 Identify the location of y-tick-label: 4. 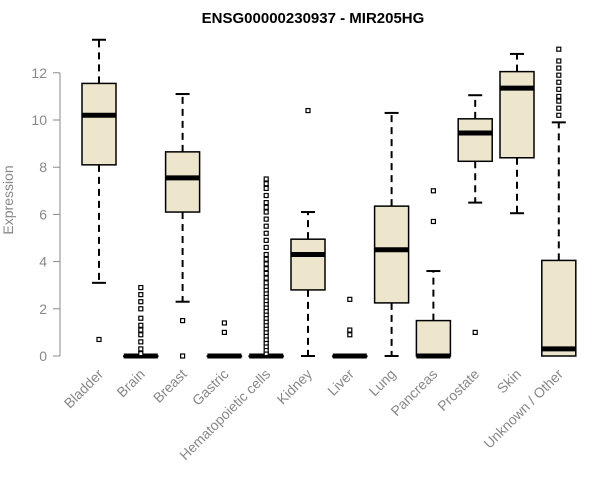
(43, 262).